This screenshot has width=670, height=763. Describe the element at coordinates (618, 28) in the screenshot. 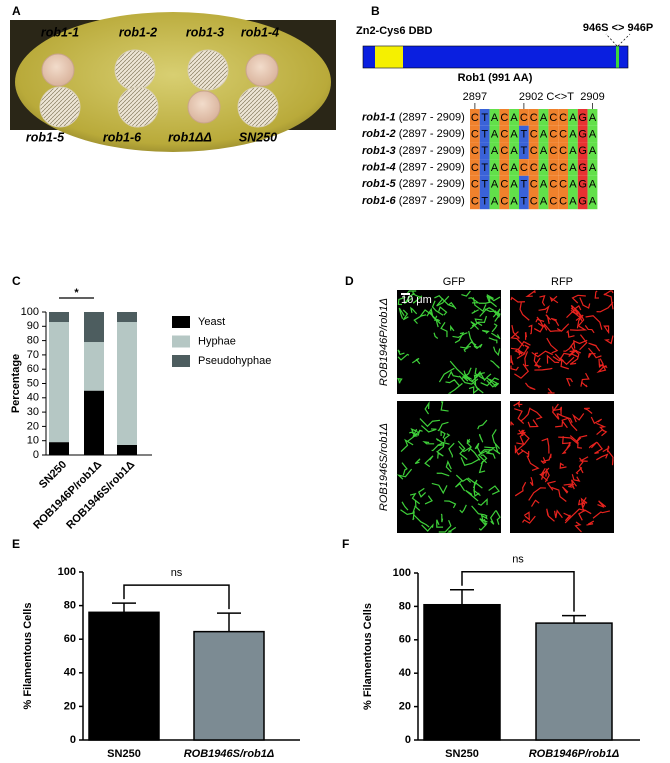

I see `mutation-label: 946S <> 946P` at that location.